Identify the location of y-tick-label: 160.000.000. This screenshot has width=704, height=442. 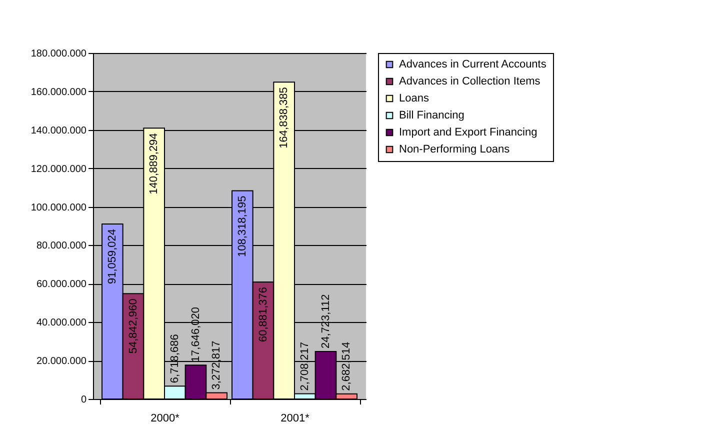
(58, 92).